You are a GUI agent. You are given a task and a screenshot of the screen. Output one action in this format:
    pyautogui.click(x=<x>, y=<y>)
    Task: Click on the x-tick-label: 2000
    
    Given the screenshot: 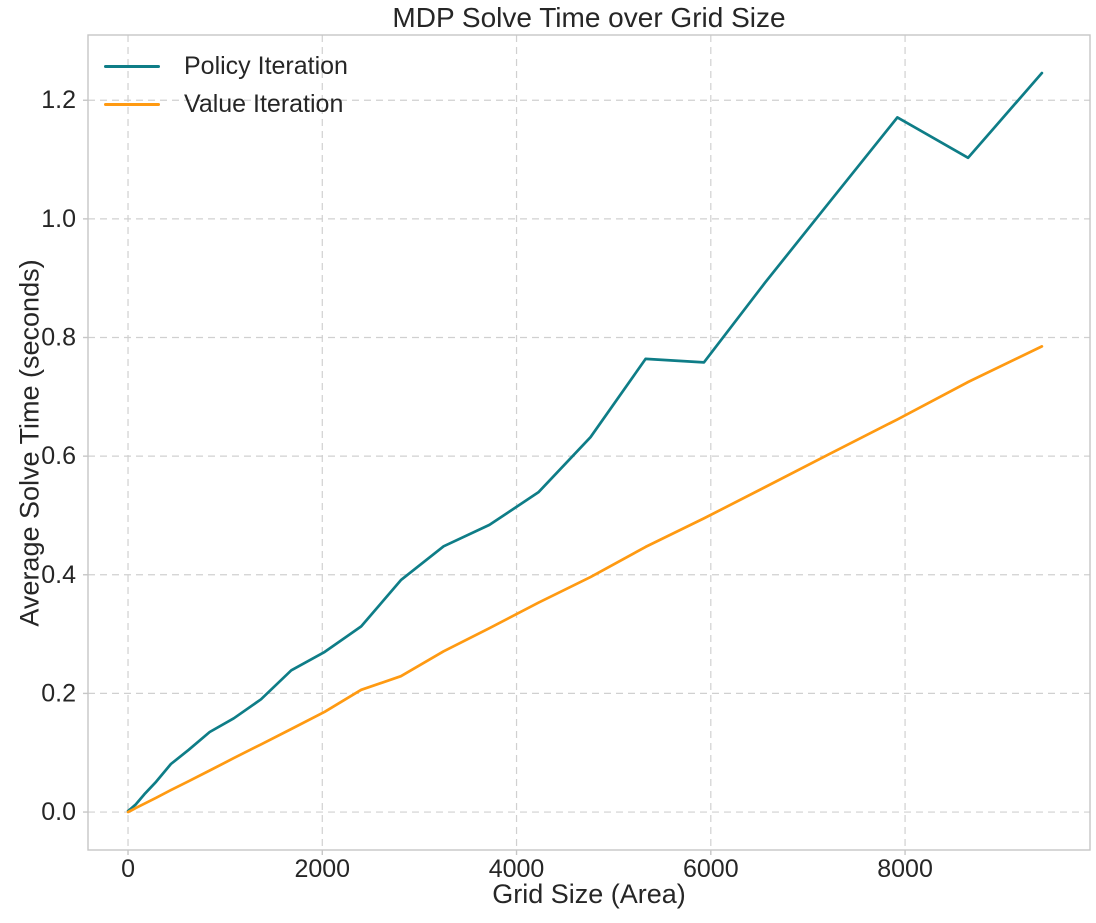 What is the action you would take?
    pyautogui.click(x=322, y=869)
    